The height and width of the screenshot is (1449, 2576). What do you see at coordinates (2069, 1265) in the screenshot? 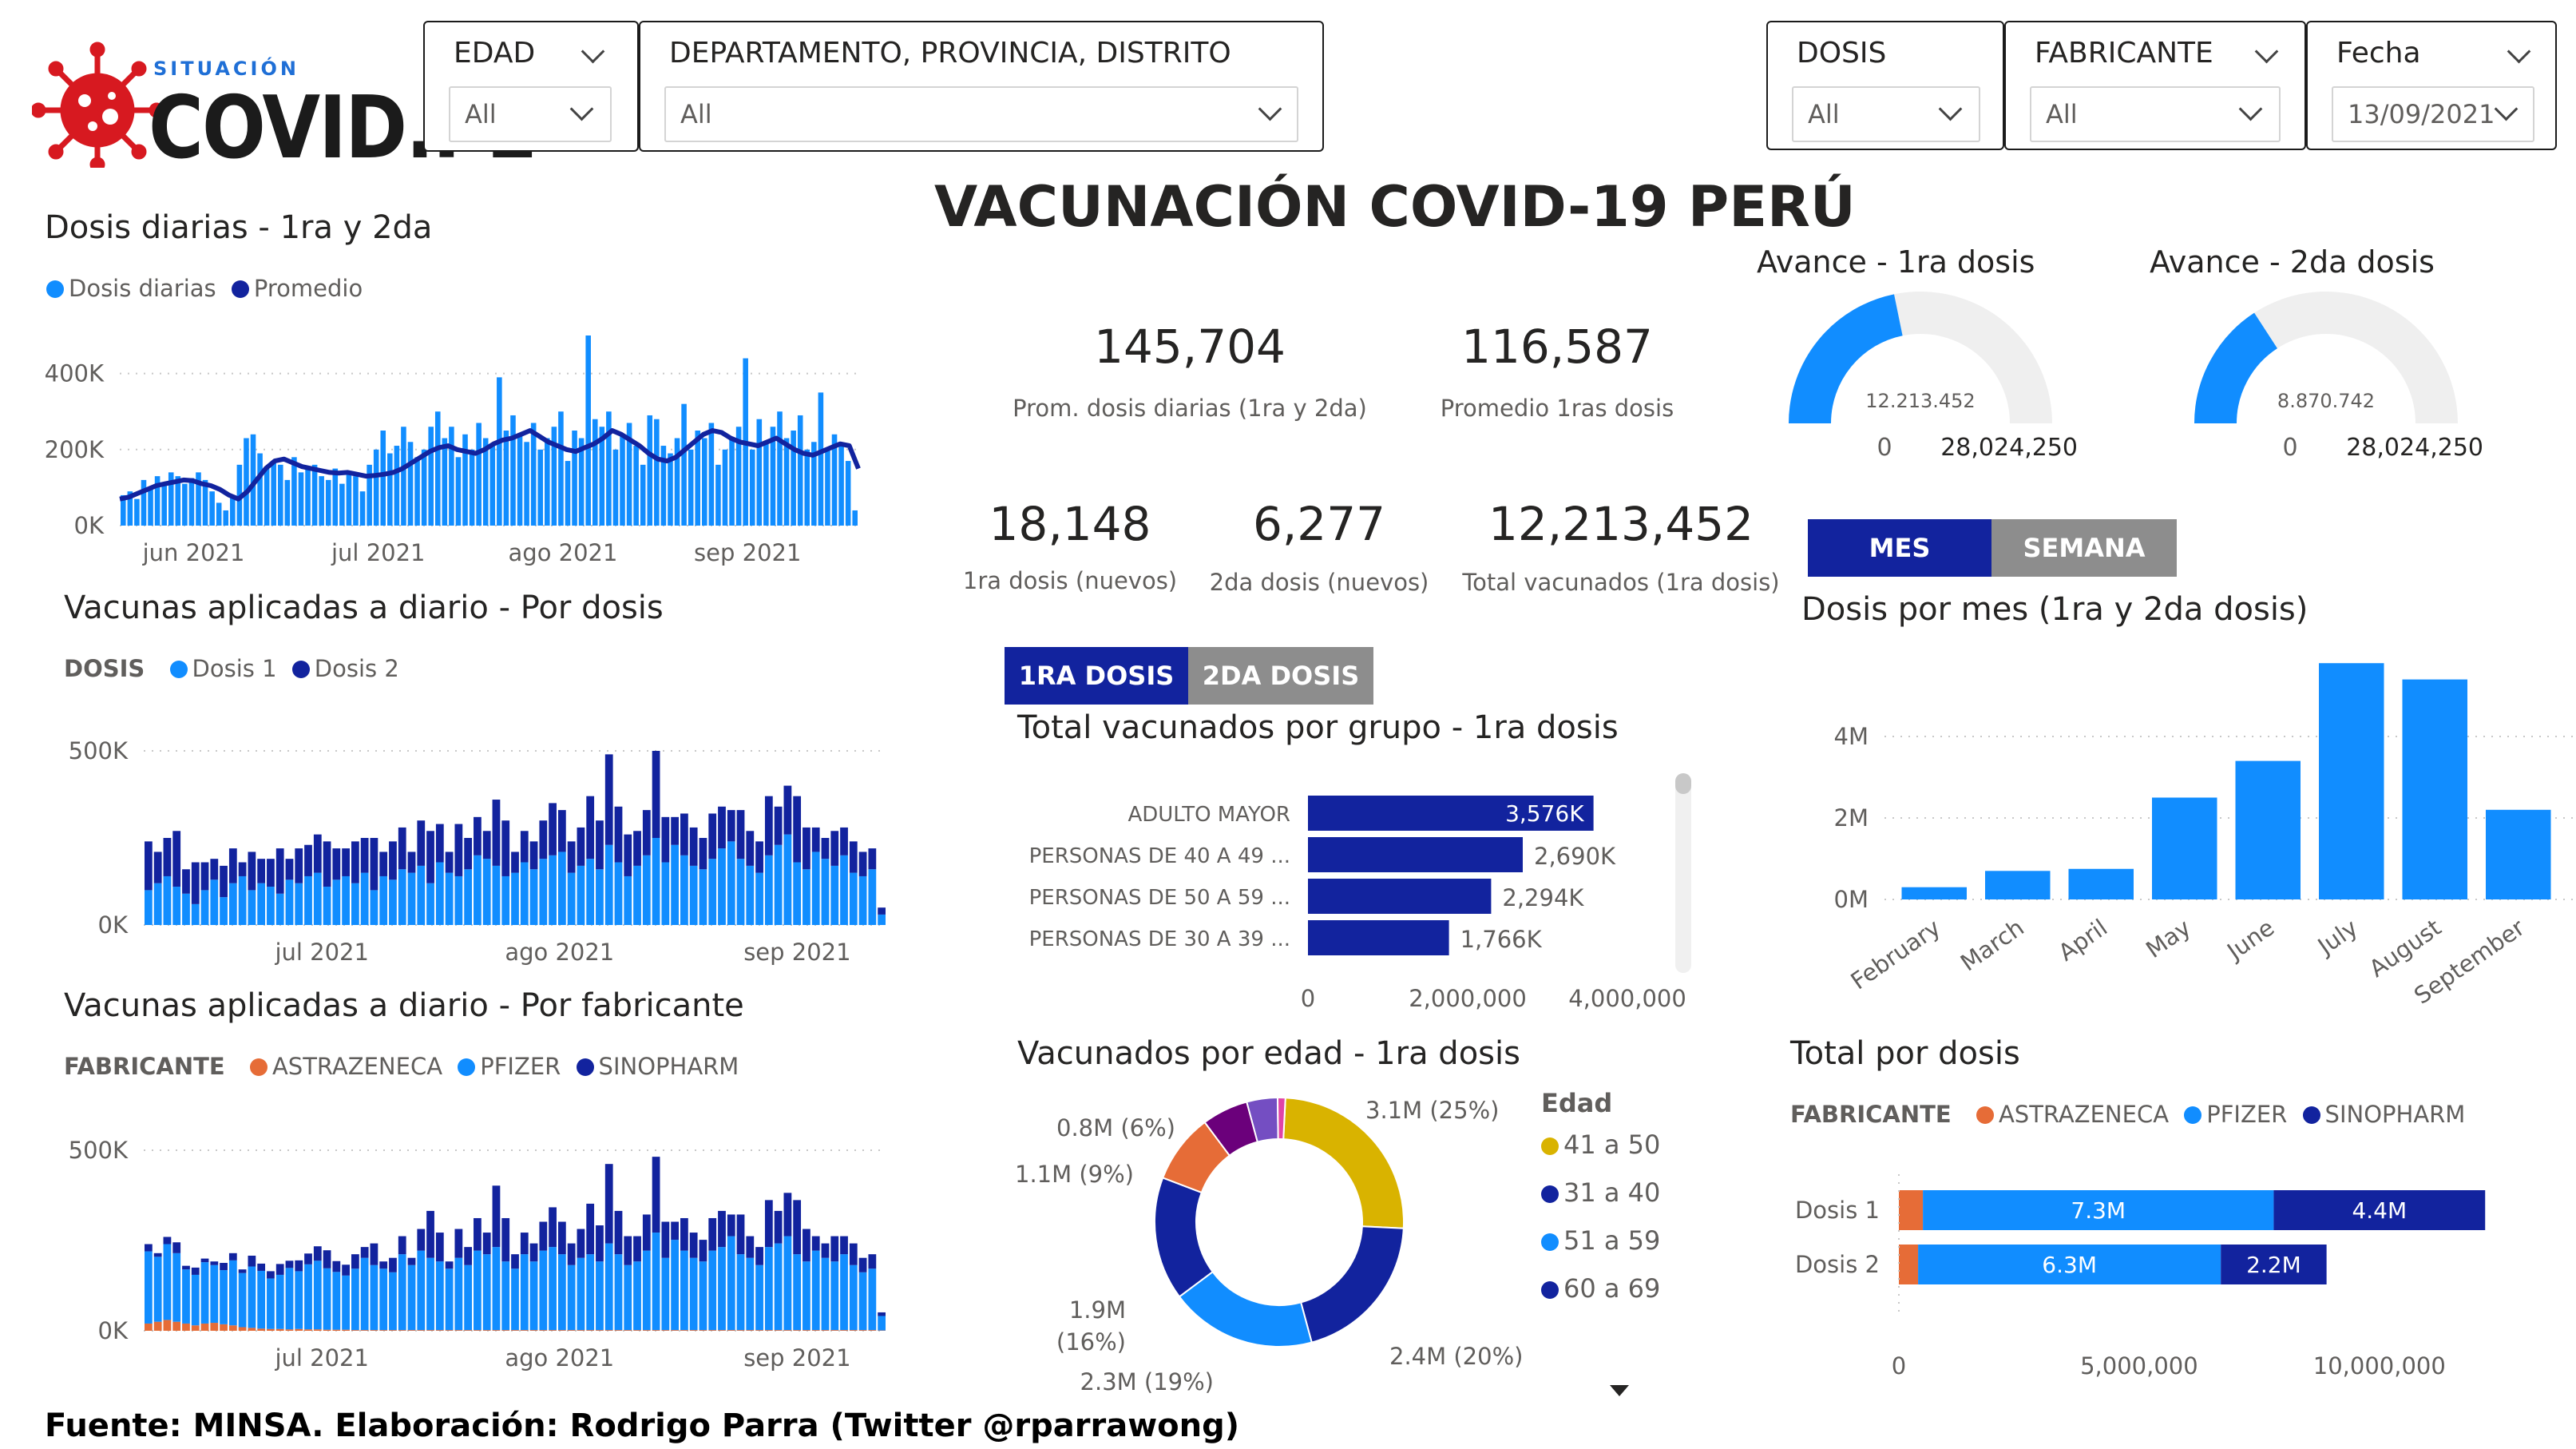
I see `data-label: 6.3M` at bounding box center [2069, 1265].